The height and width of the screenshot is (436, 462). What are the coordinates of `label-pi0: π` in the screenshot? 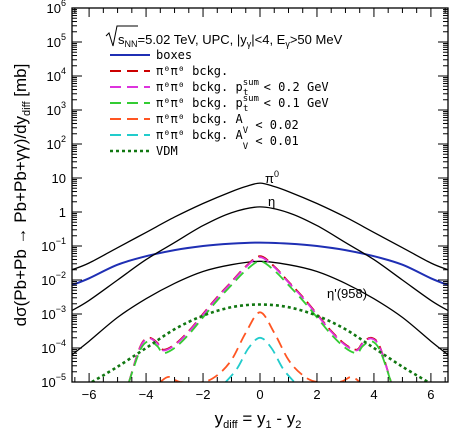 It's located at (269, 178).